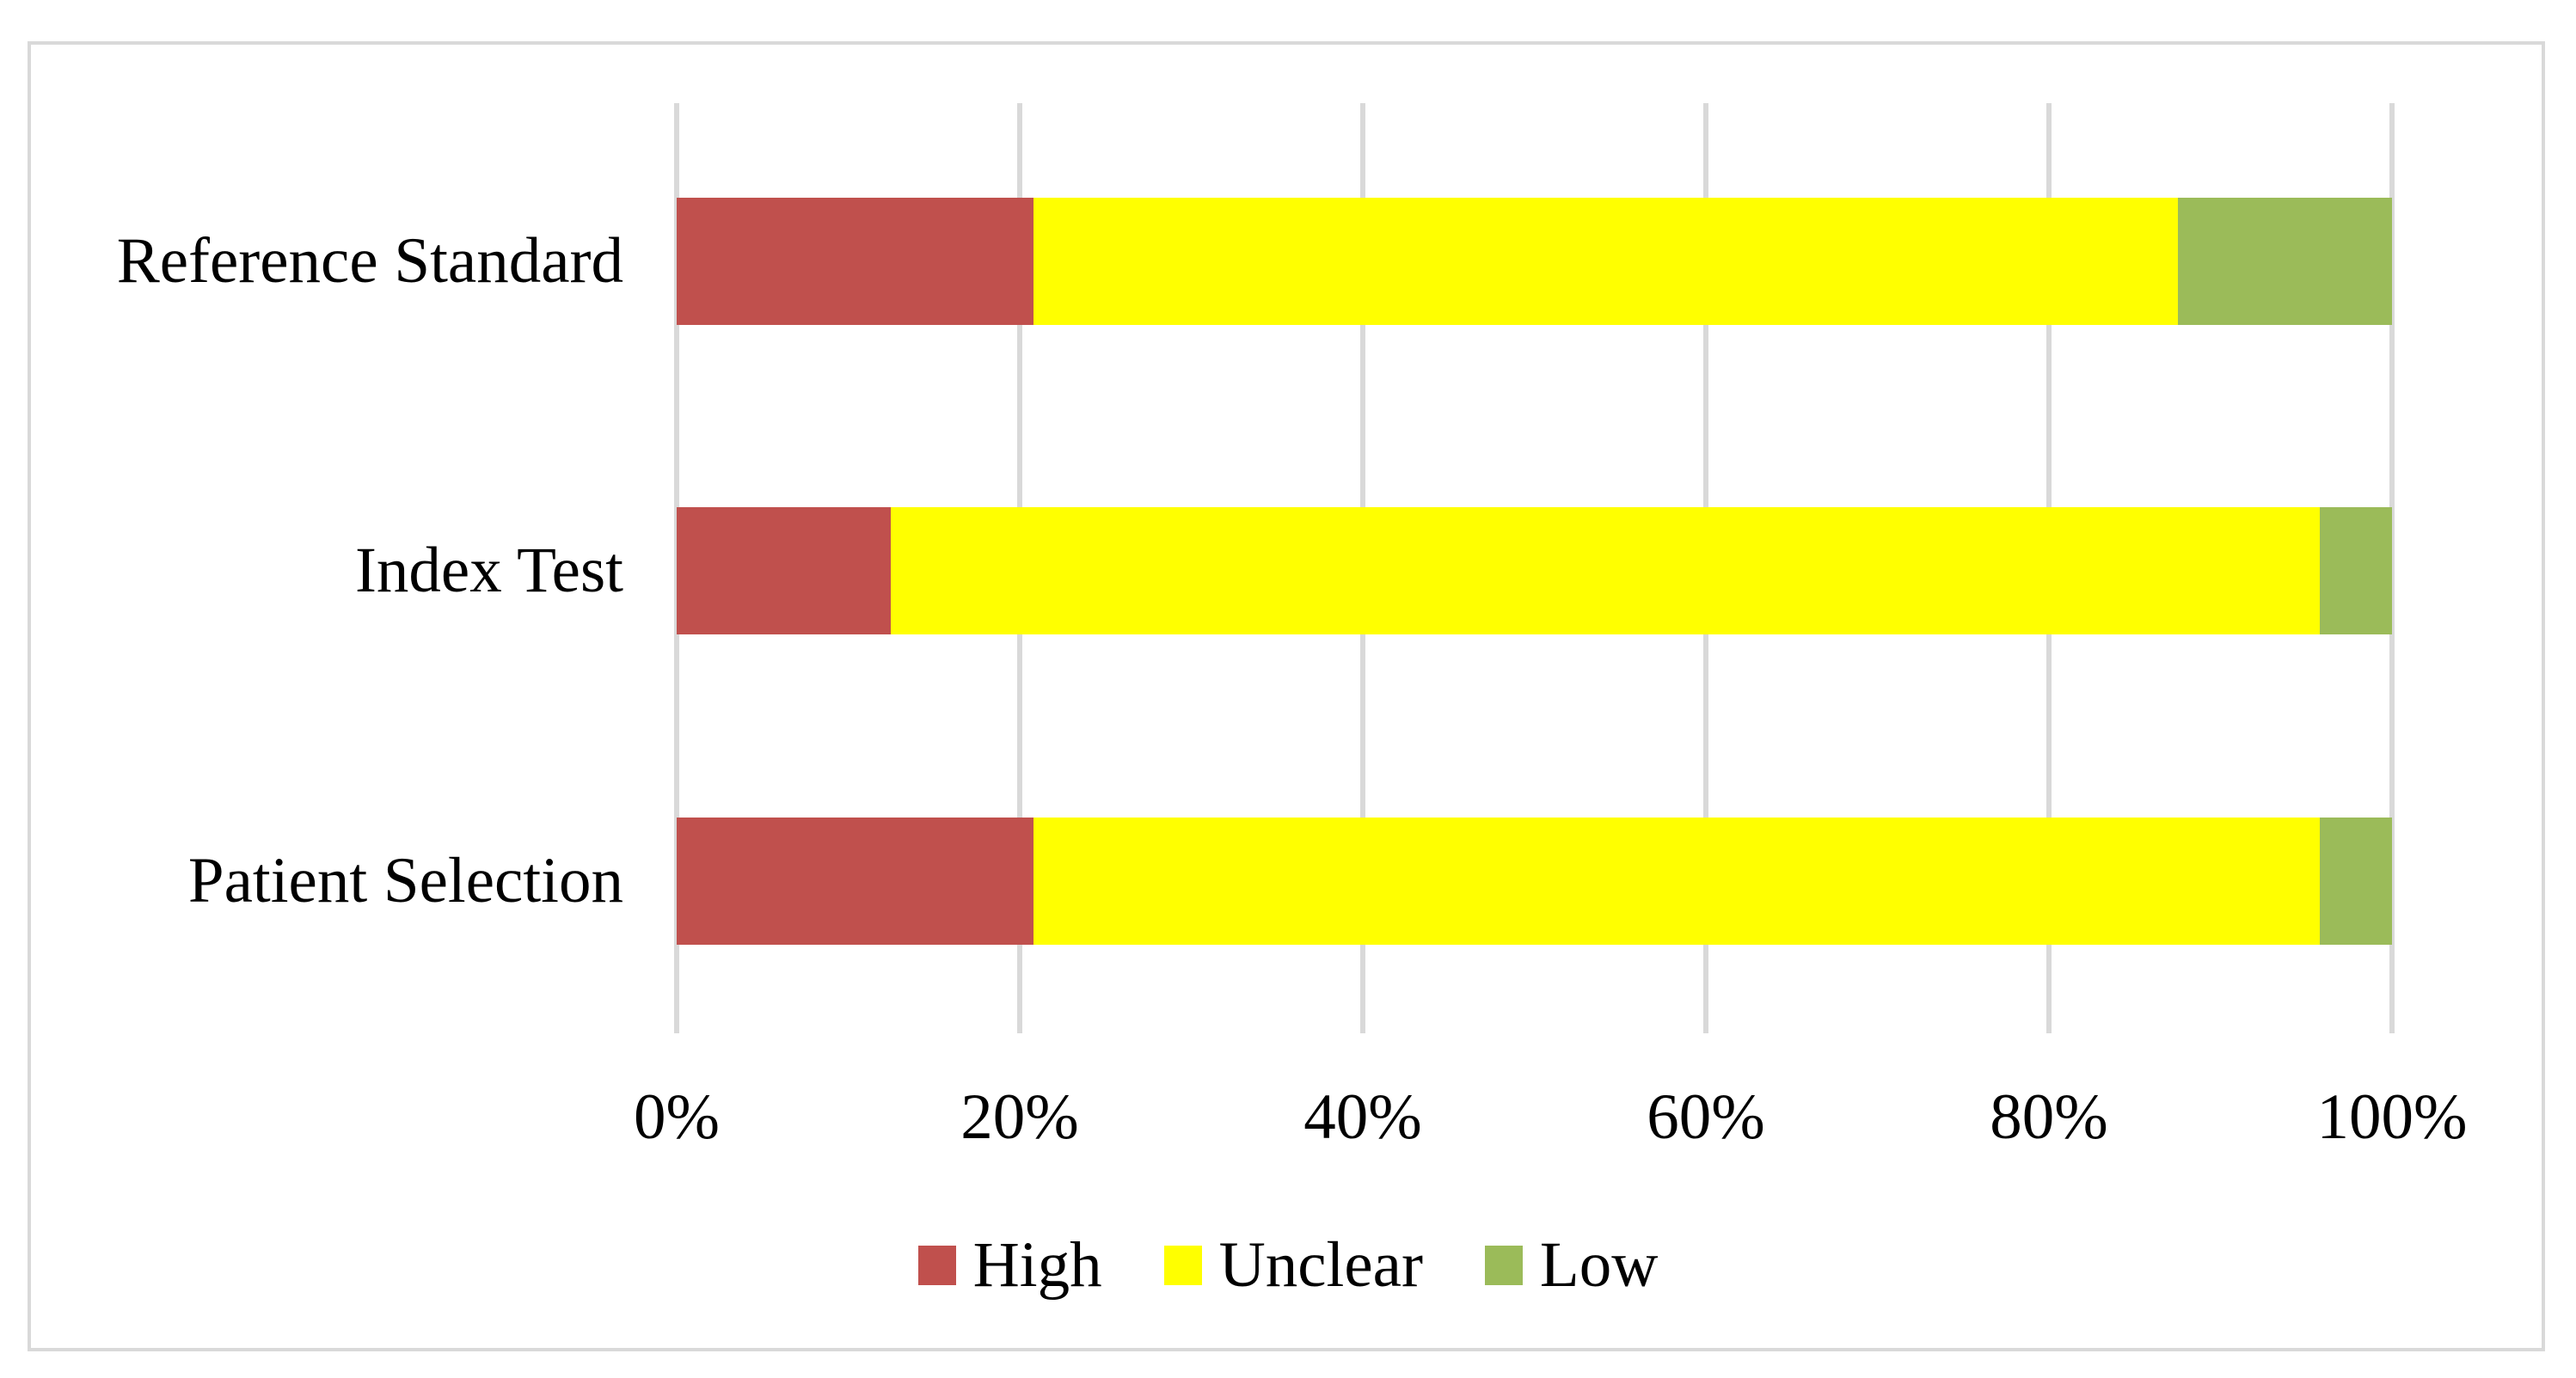 This screenshot has width=2576, height=1378. I want to click on category-label-patient-selection: Patient Selection, so click(405, 880).